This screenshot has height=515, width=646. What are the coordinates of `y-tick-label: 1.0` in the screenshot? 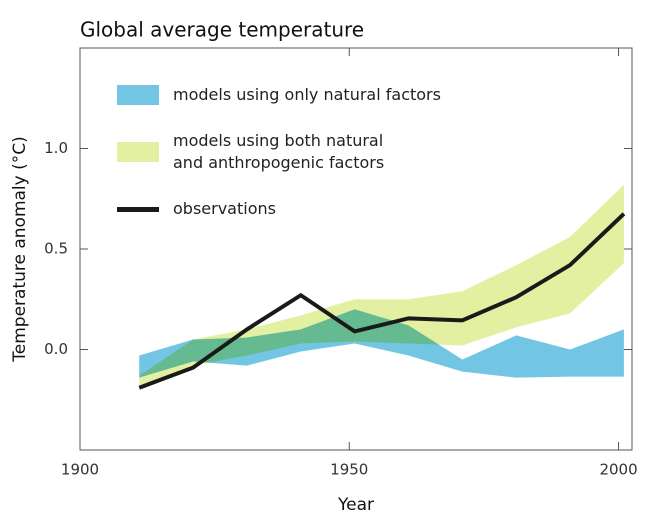 It's located at (56, 148).